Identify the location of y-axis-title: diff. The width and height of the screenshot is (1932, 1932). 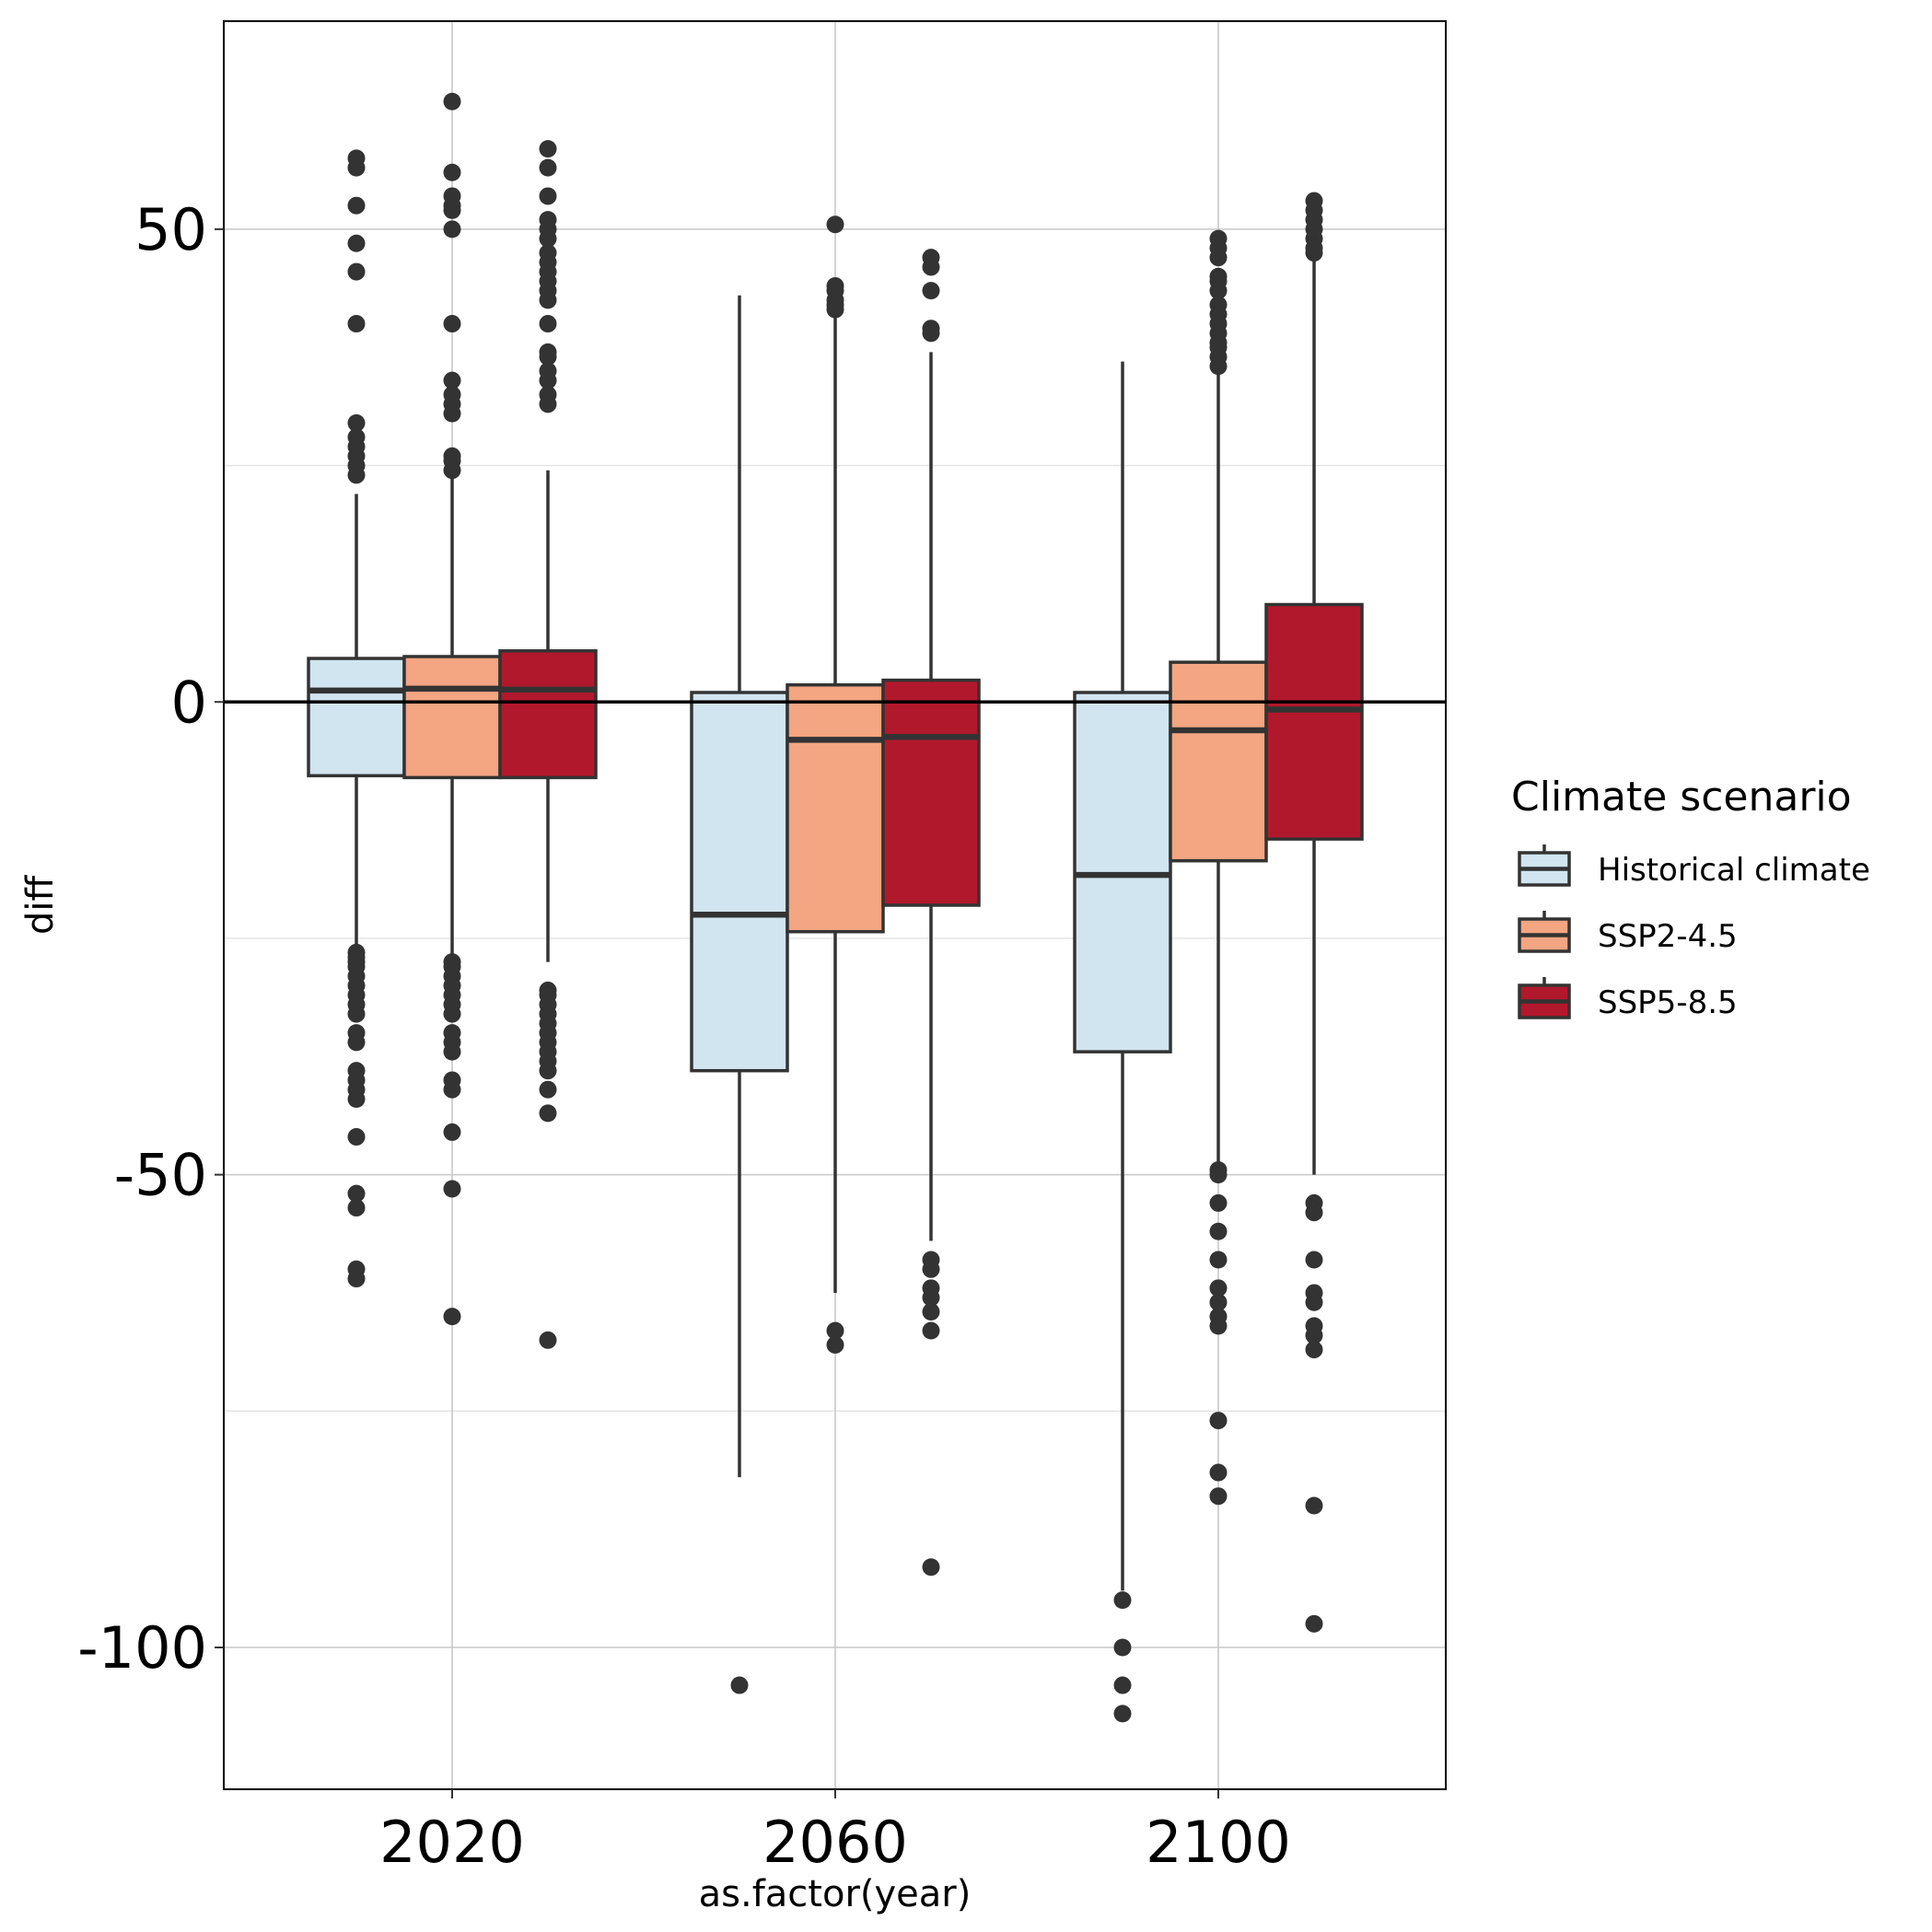
(40, 905).